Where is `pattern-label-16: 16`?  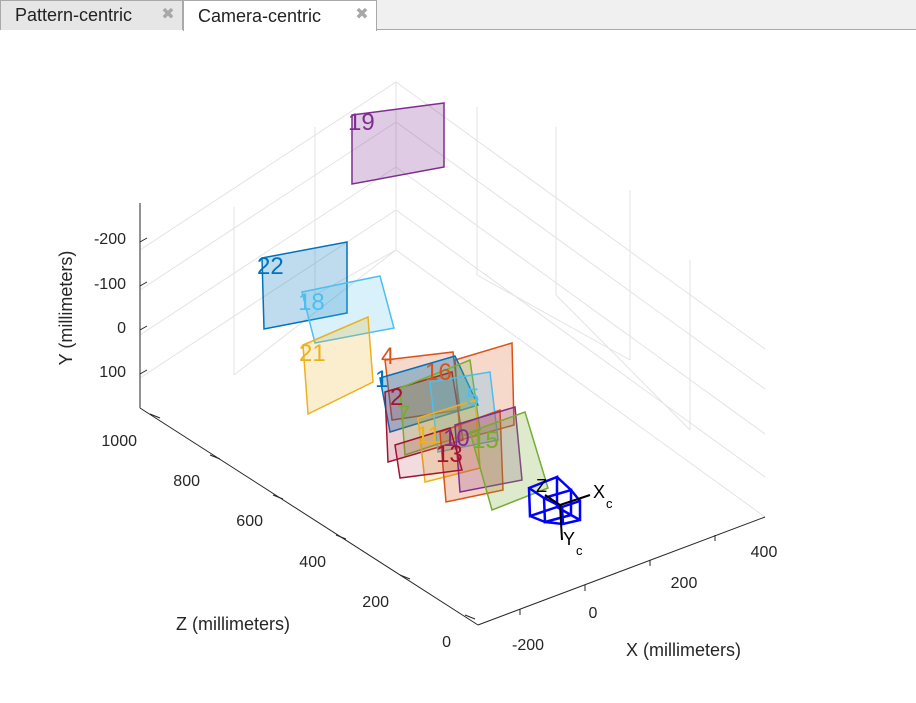 pattern-label-16: 16 is located at coordinates (438, 372).